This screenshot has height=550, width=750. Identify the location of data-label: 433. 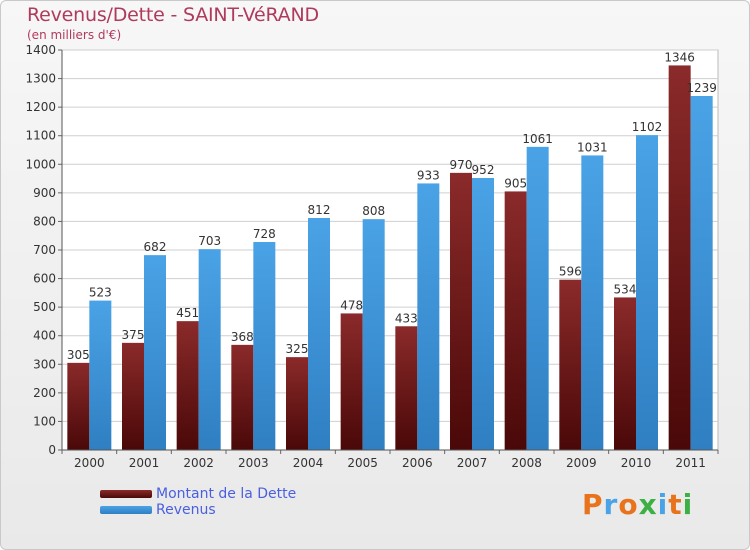
(406, 318).